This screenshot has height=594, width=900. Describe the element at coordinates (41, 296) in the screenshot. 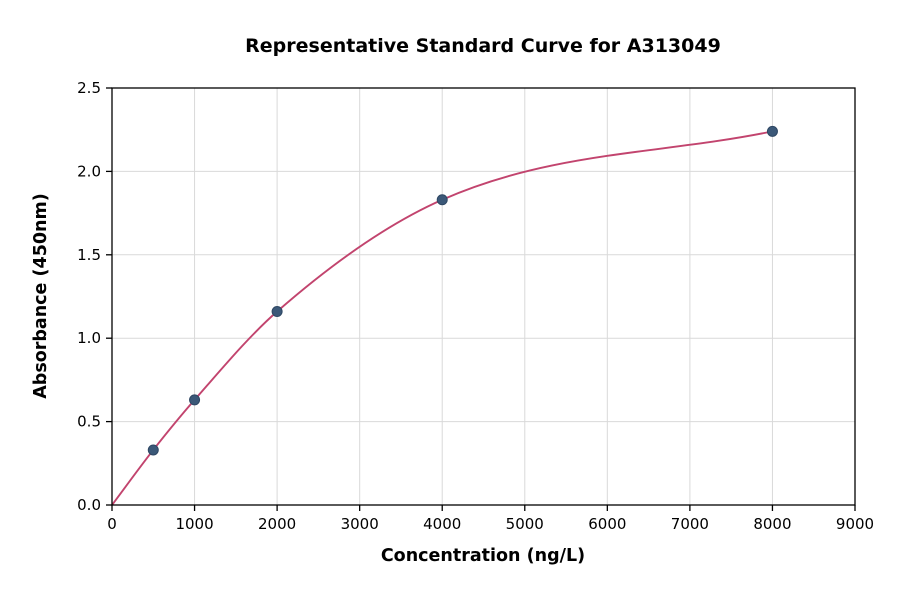

I see `y-axis-label: Absorbance (450nm)` at that location.